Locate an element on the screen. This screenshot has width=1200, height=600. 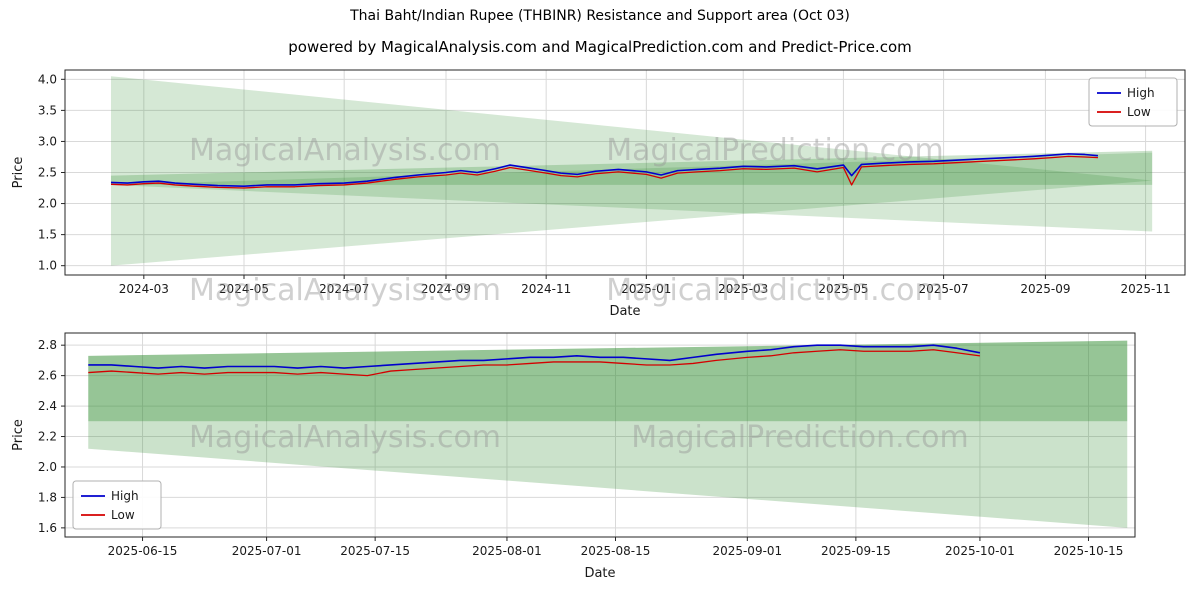
x-tick-label: 2025-08-15 is located at coordinates (616, 551).